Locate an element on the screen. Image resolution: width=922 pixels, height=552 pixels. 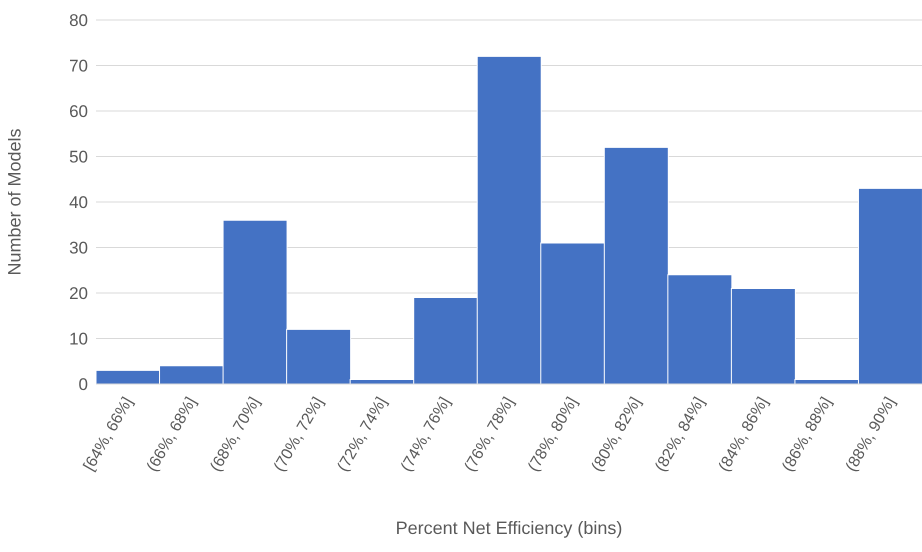
y-tick-label: 20 is located at coordinates (78, 294).